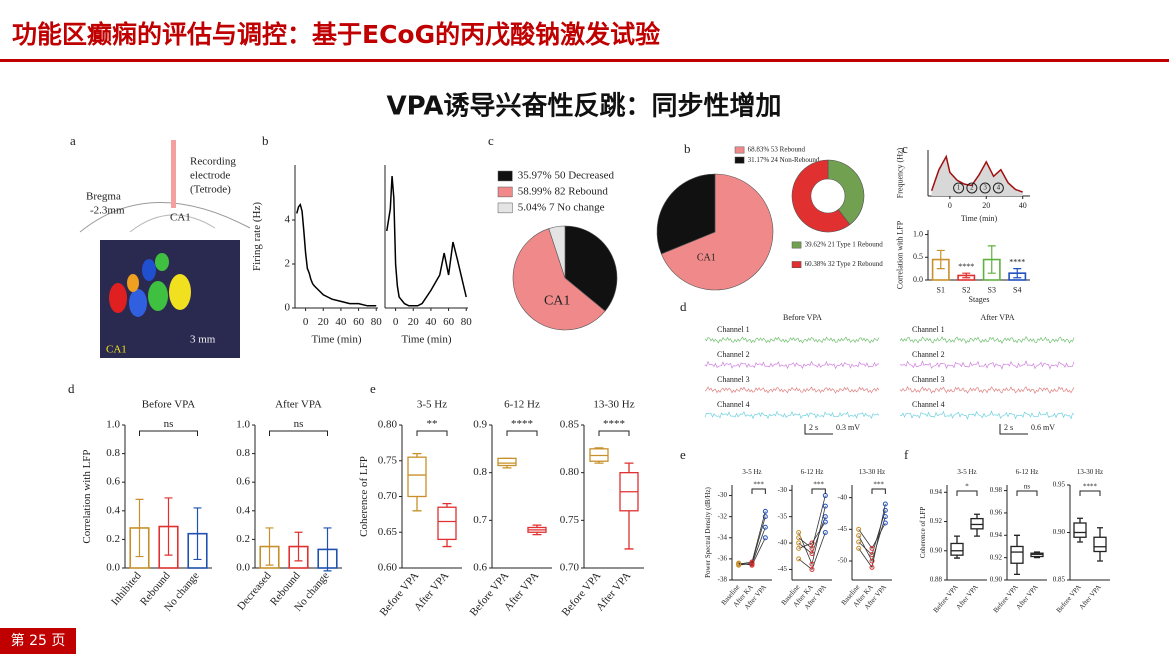 This screenshot has width=1169, height=654. Describe the element at coordinates (570, 568) in the screenshot. I see `y-tick-label: 0.70` at that location.